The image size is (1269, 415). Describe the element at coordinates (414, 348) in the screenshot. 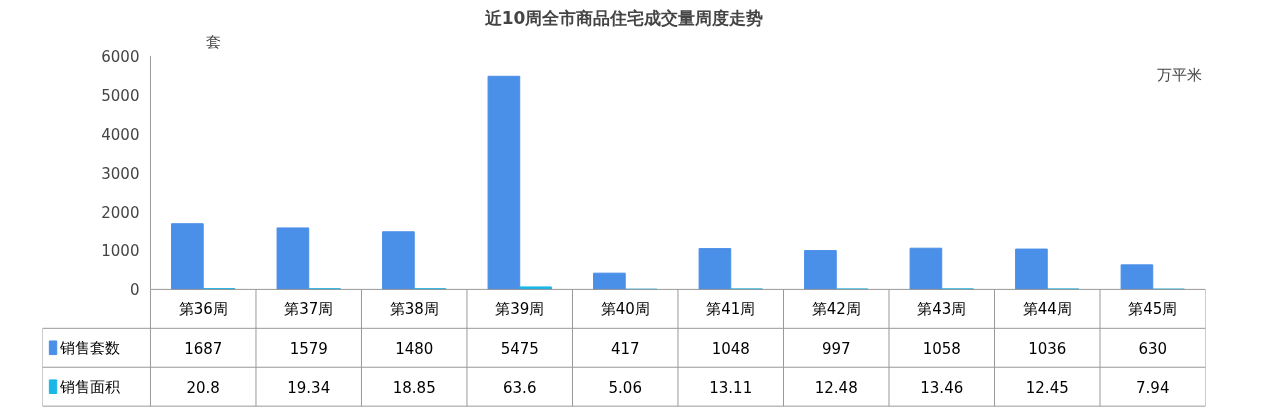

I see `data-label: 1480` at that location.